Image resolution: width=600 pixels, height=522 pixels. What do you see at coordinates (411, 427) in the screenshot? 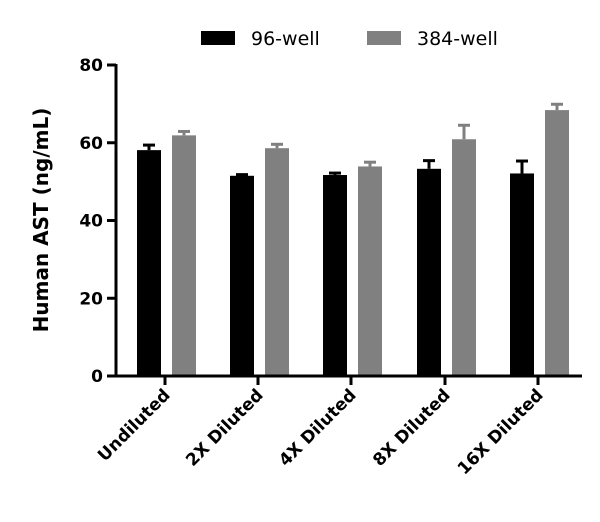
I see `x-tick-label: 8X Diluted` at bounding box center [411, 427].